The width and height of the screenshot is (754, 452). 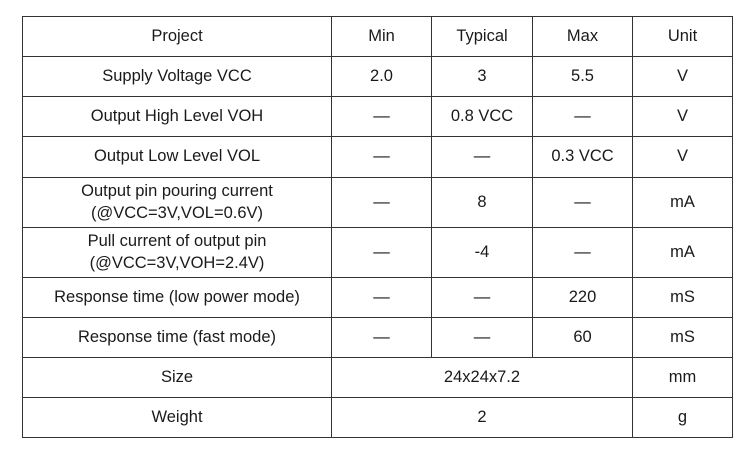 I want to click on cell-value-merged: 24x24x7.2, so click(x=482, y=377).